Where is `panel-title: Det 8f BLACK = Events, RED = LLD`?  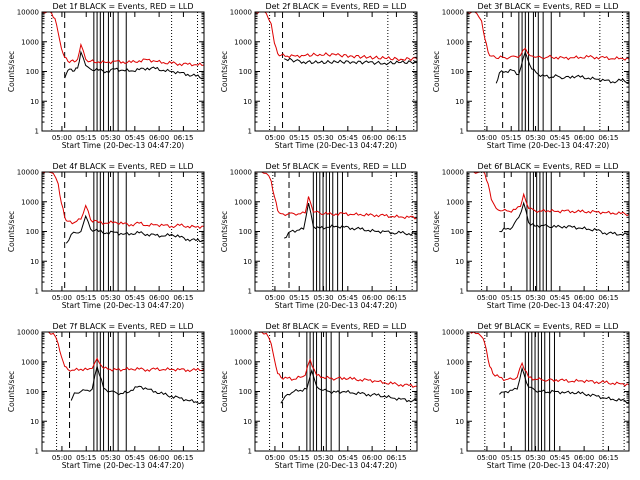 panel-title: Det 8f BLACK = Events, RED = LLD is located at coordinates (335, 326).